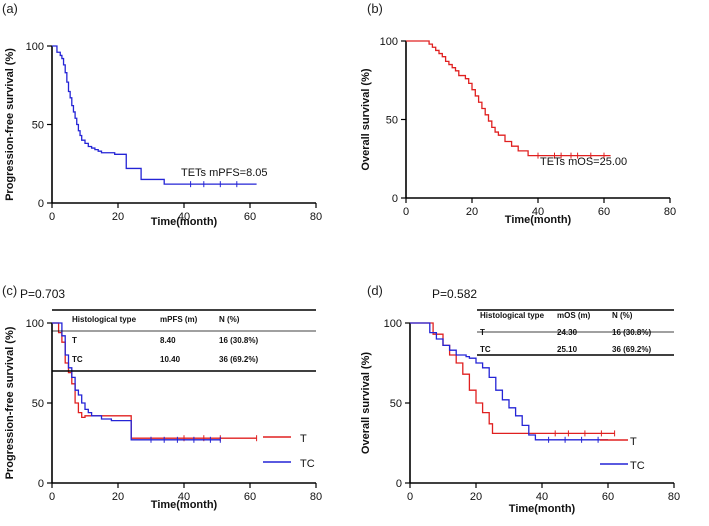  Describe the element at coordinates (567, 332) in the screenshot. I see `table-cell: 24.30` at that location.